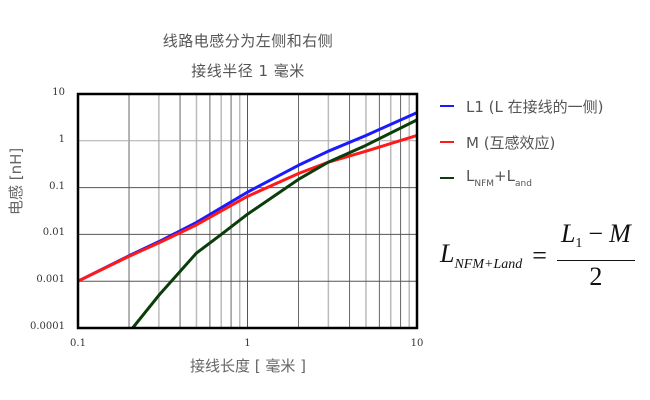 This screenshot has height=400, width=650. What do you see at coordinates (595, 239) in the screenshot?
I see `formula-numerator: L1− M` at bounding box center [595, 239].